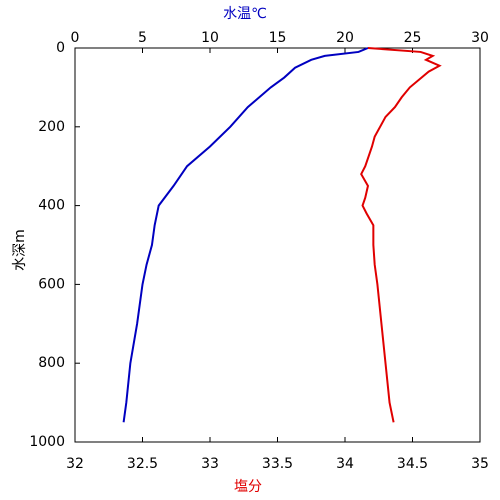 The height and width of the screenshot is (500, 500). What do you see at coordinates (210, 38) in the screenshot?
I see `x2-tick-label: 10` at bounding box center [210, 38].